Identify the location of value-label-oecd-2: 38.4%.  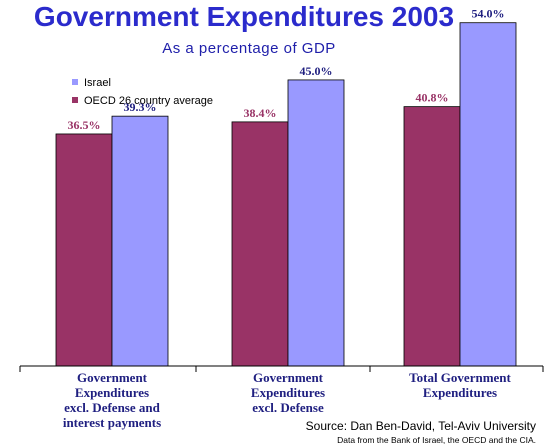
(260, 113).